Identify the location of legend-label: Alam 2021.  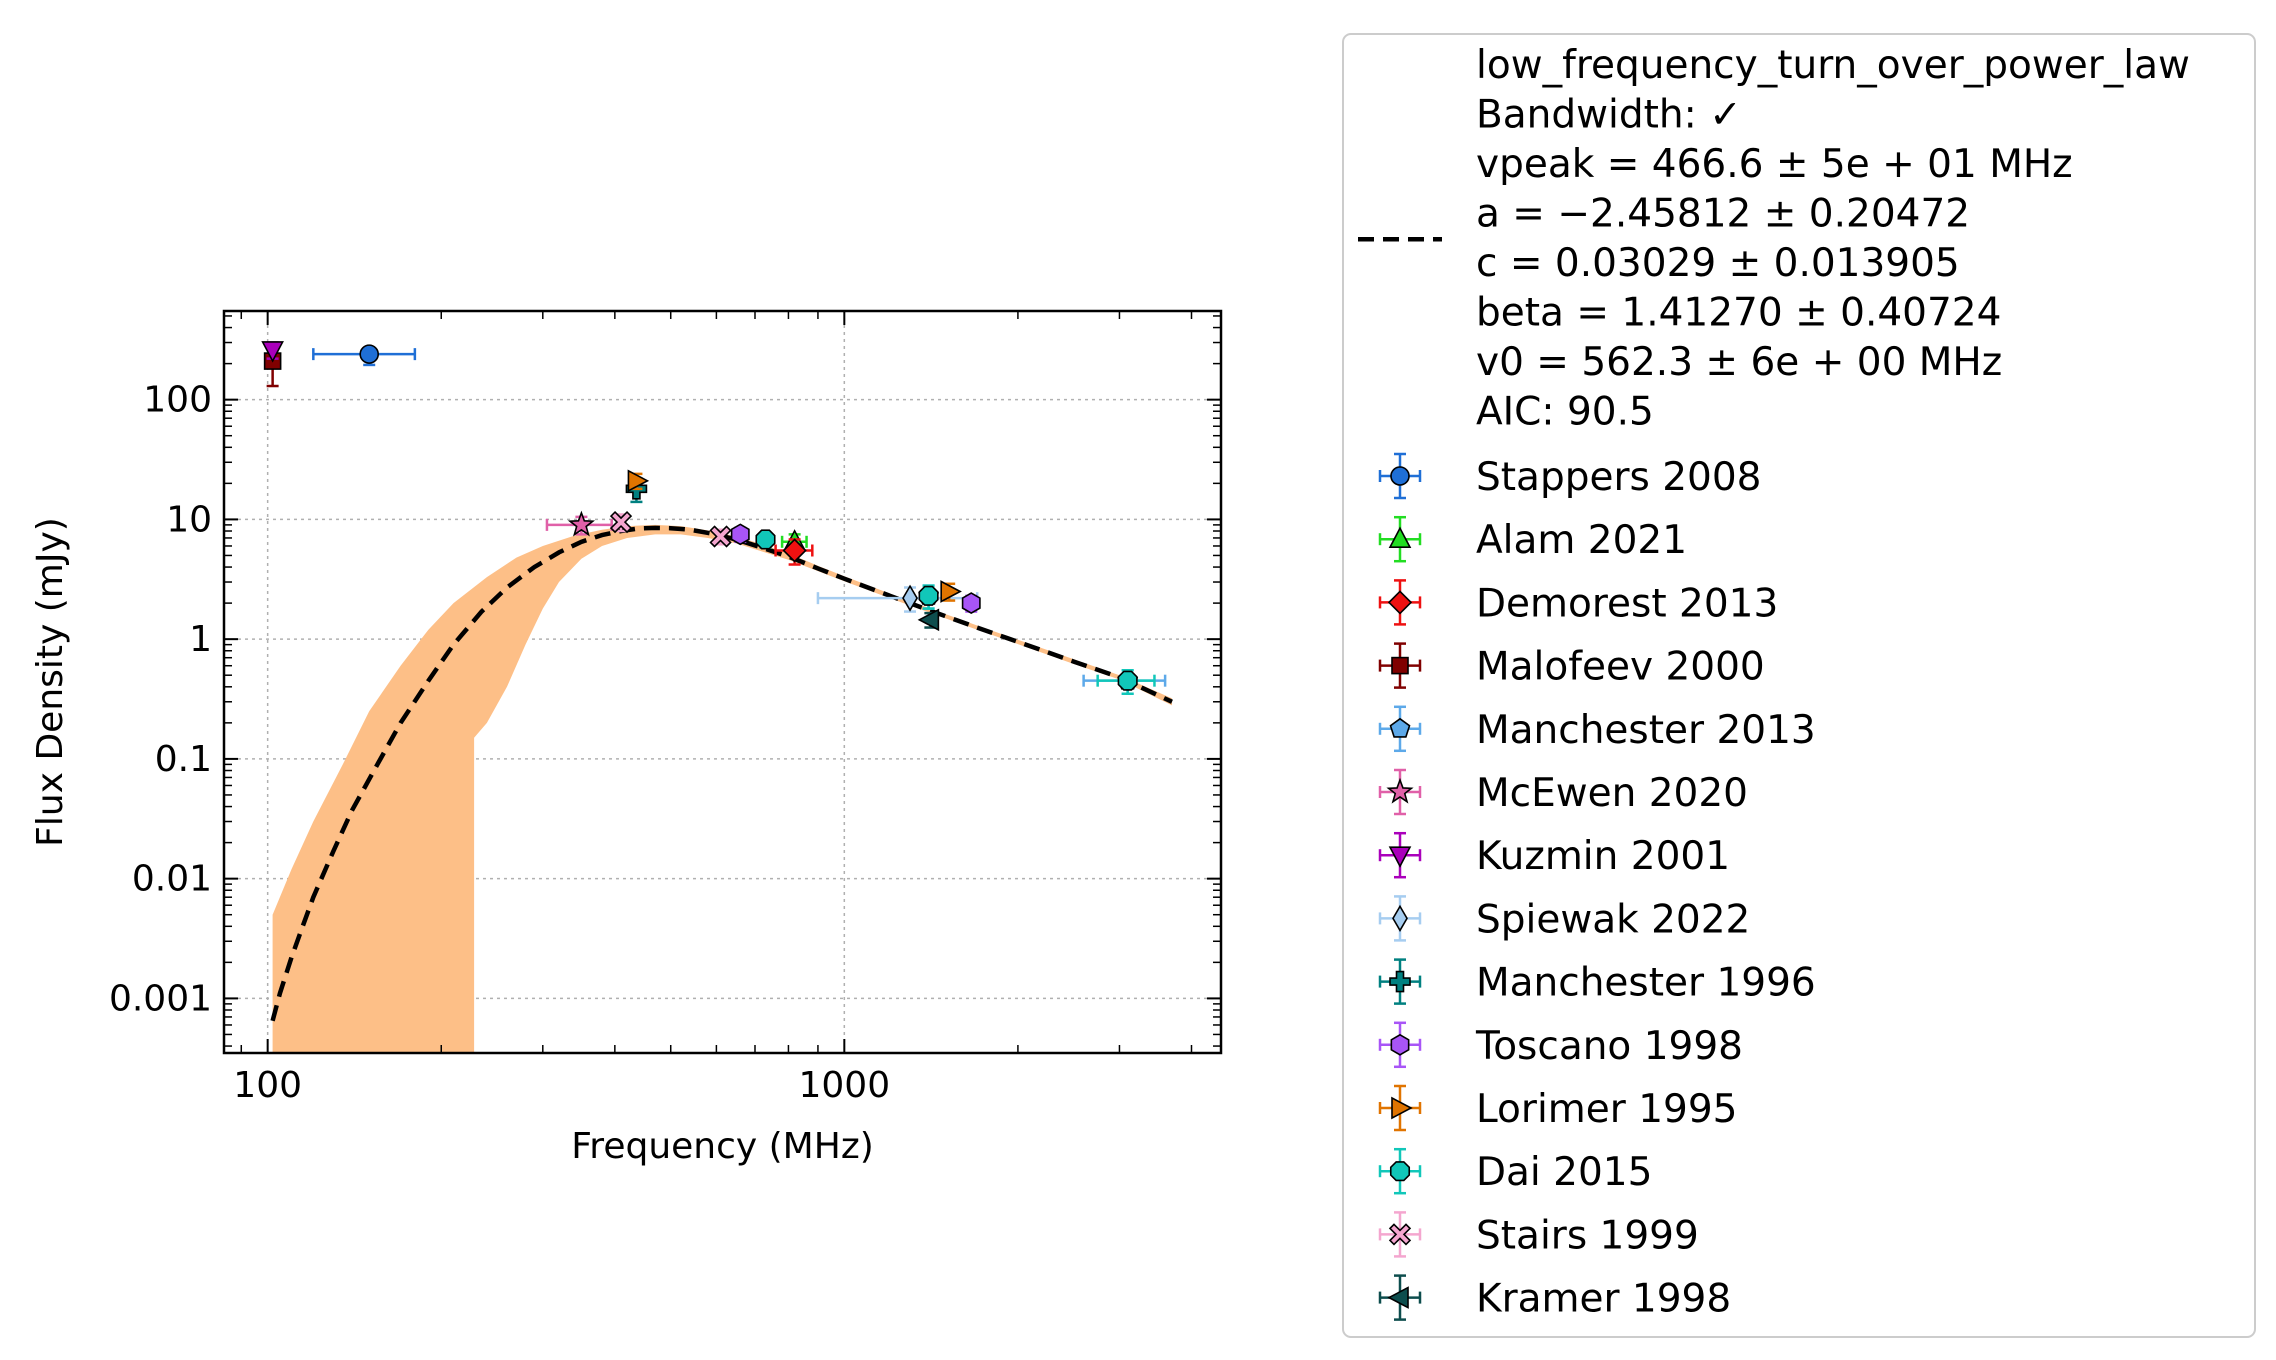
(1581, 540).